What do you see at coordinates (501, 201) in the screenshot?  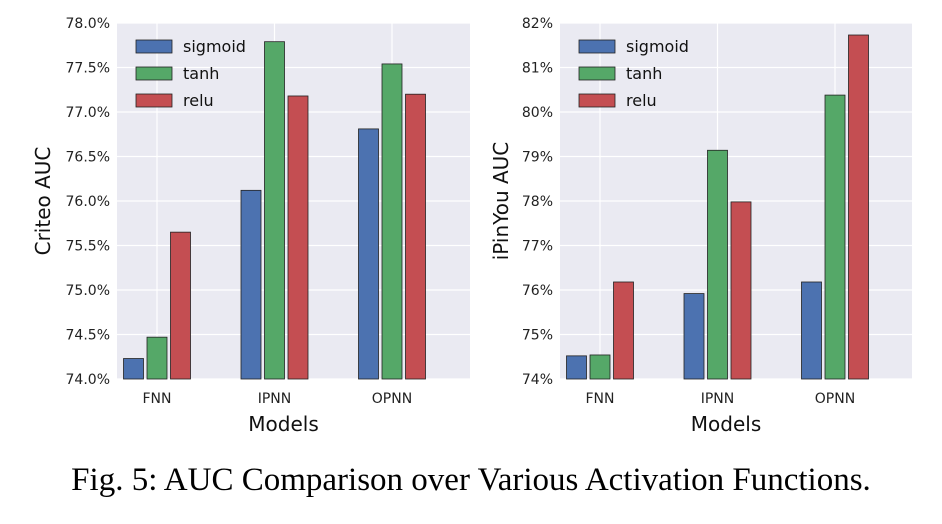 I see `y-axis-label: iPinYou AUC` at bounding box center [501, 201].